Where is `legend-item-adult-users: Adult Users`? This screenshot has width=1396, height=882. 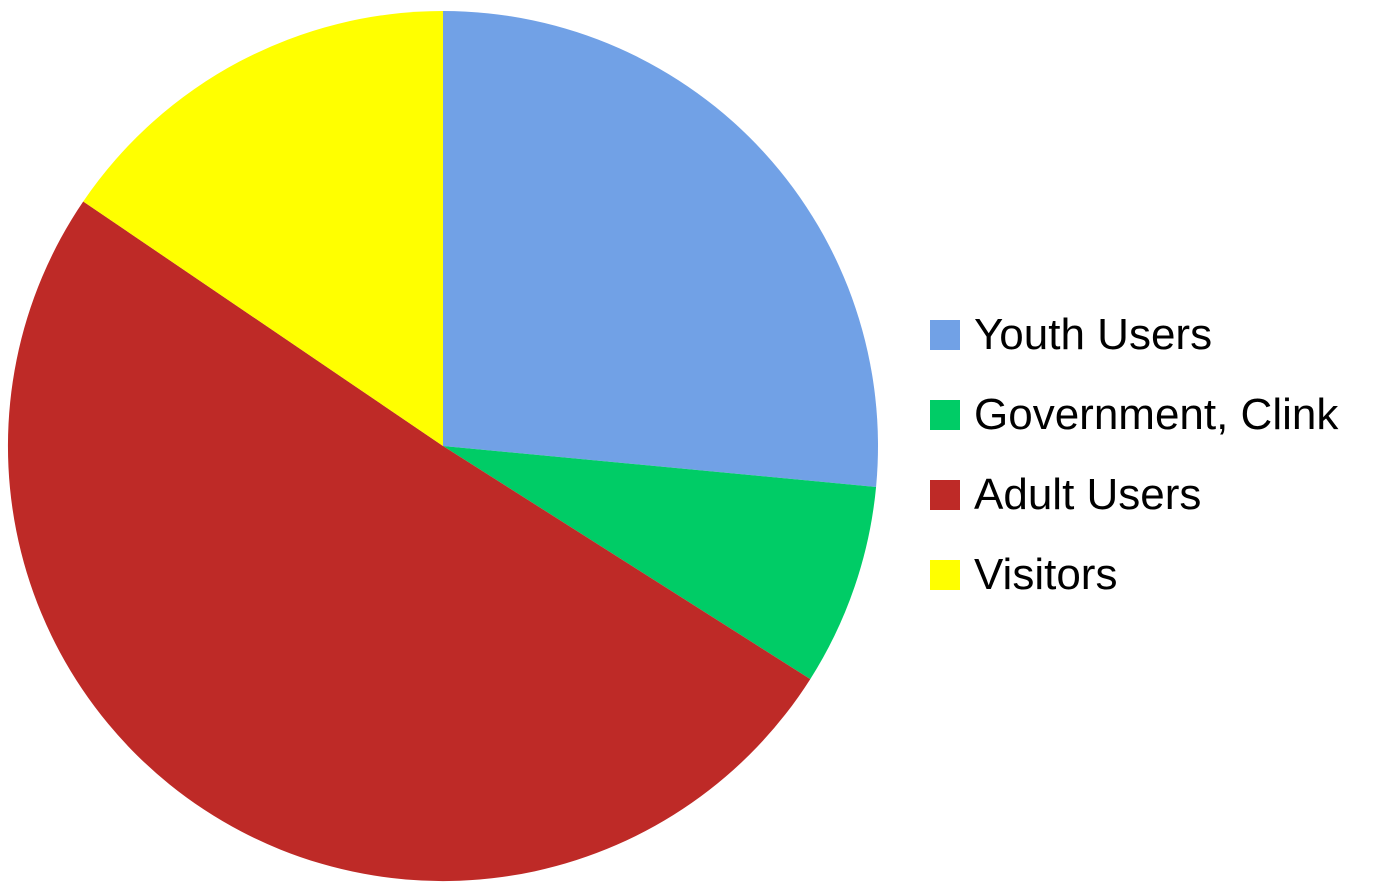 legend-item-adult-users: Adult Users is located at coordinates (1160, 495).